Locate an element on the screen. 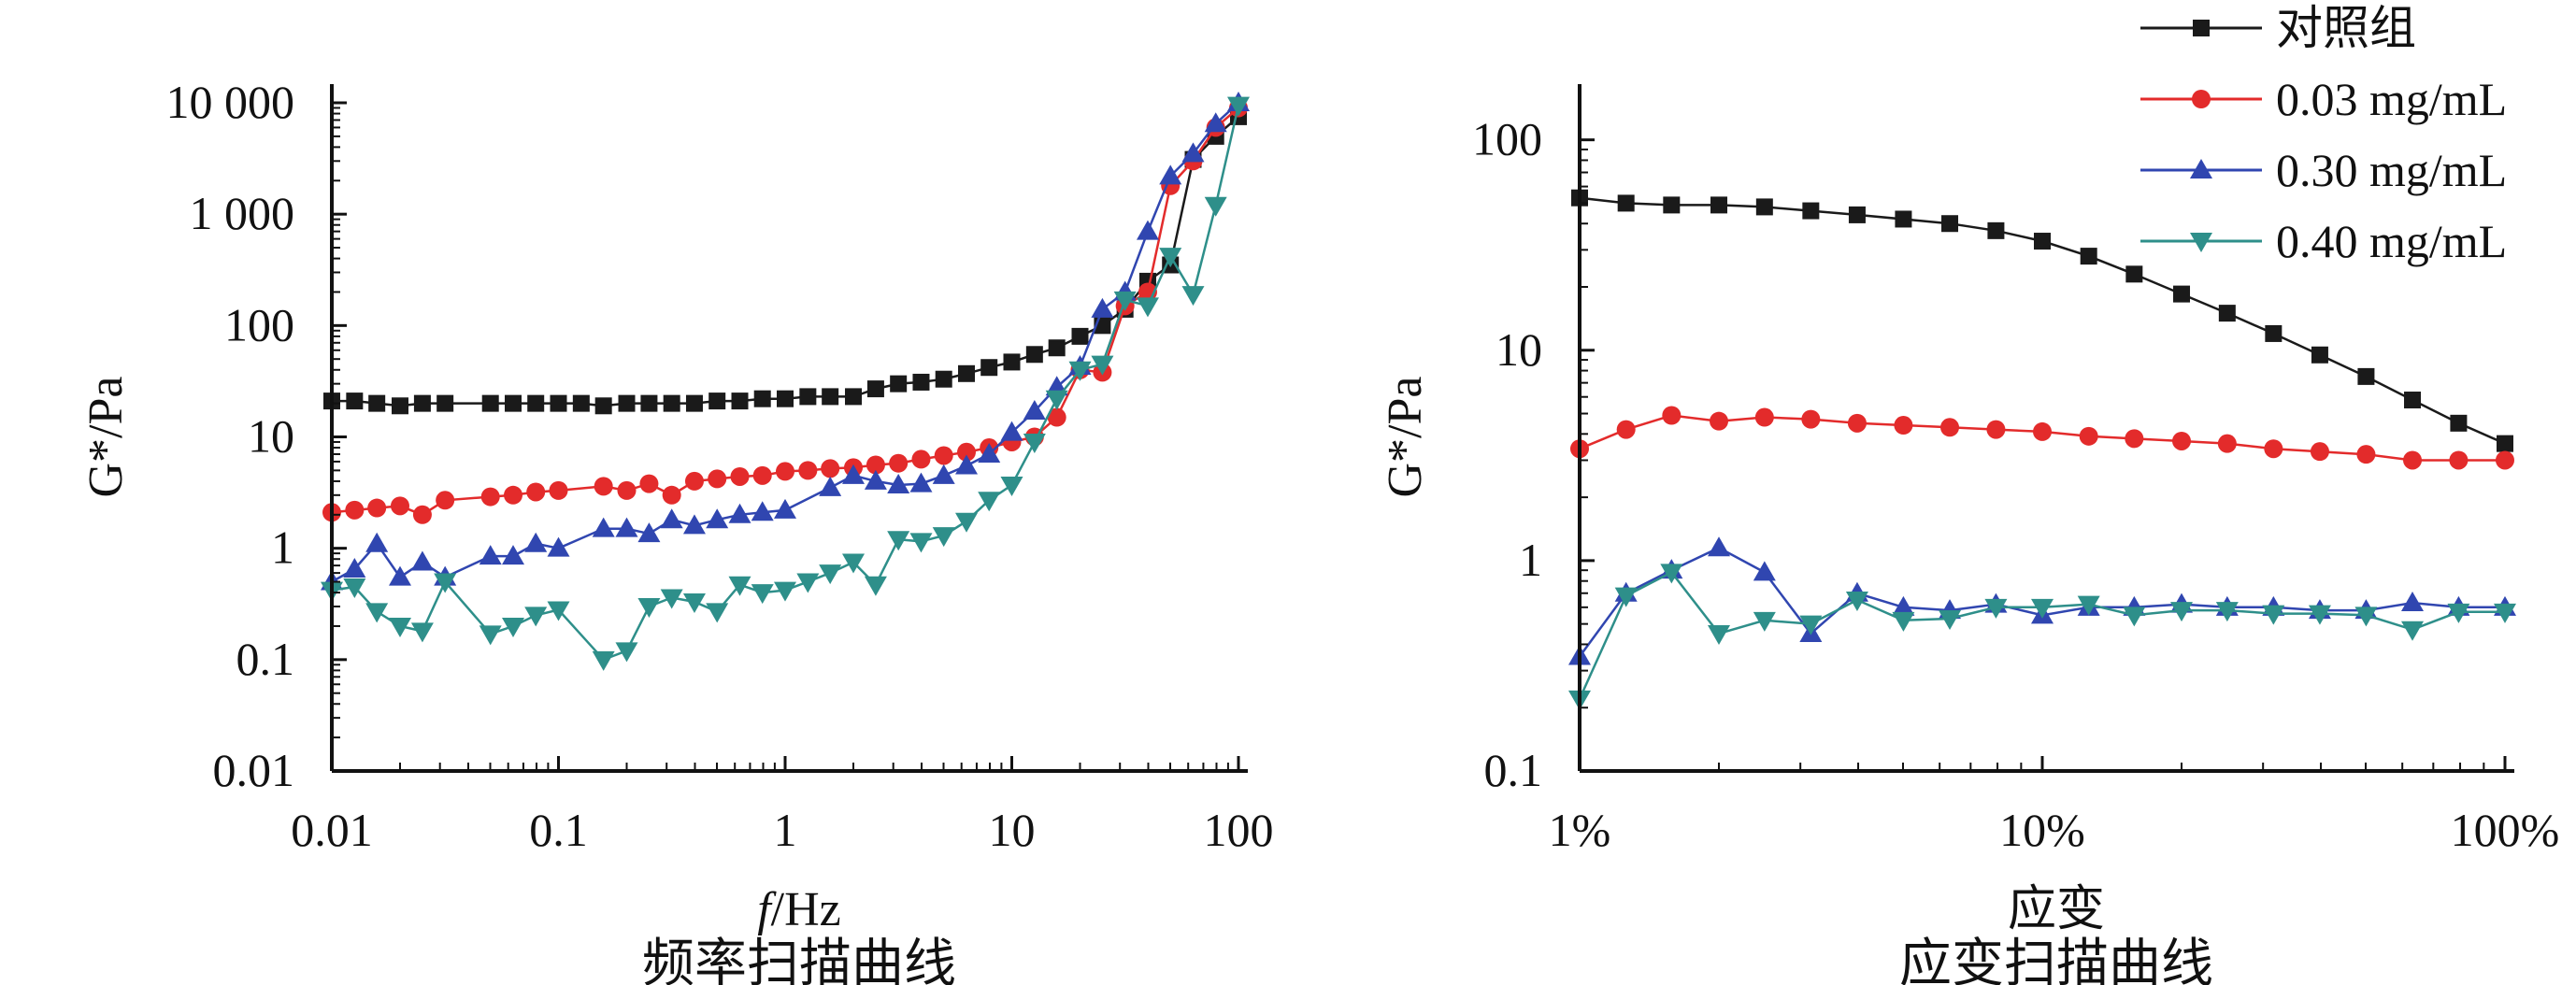  y-tick-label: 10 is located at coordinates (1519, 349).